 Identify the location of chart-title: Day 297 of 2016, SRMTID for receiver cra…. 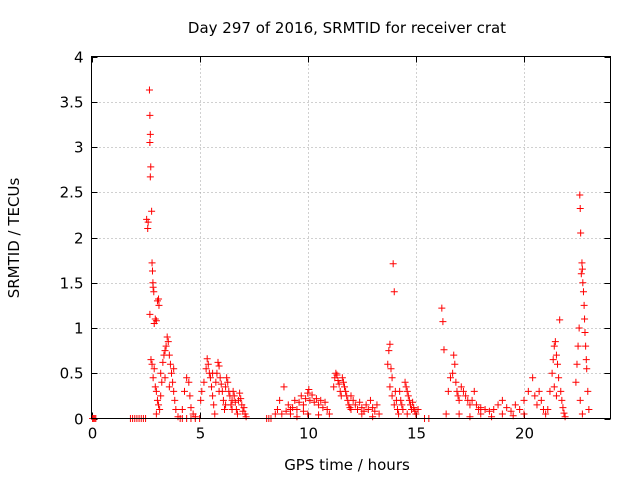
(347, 28).